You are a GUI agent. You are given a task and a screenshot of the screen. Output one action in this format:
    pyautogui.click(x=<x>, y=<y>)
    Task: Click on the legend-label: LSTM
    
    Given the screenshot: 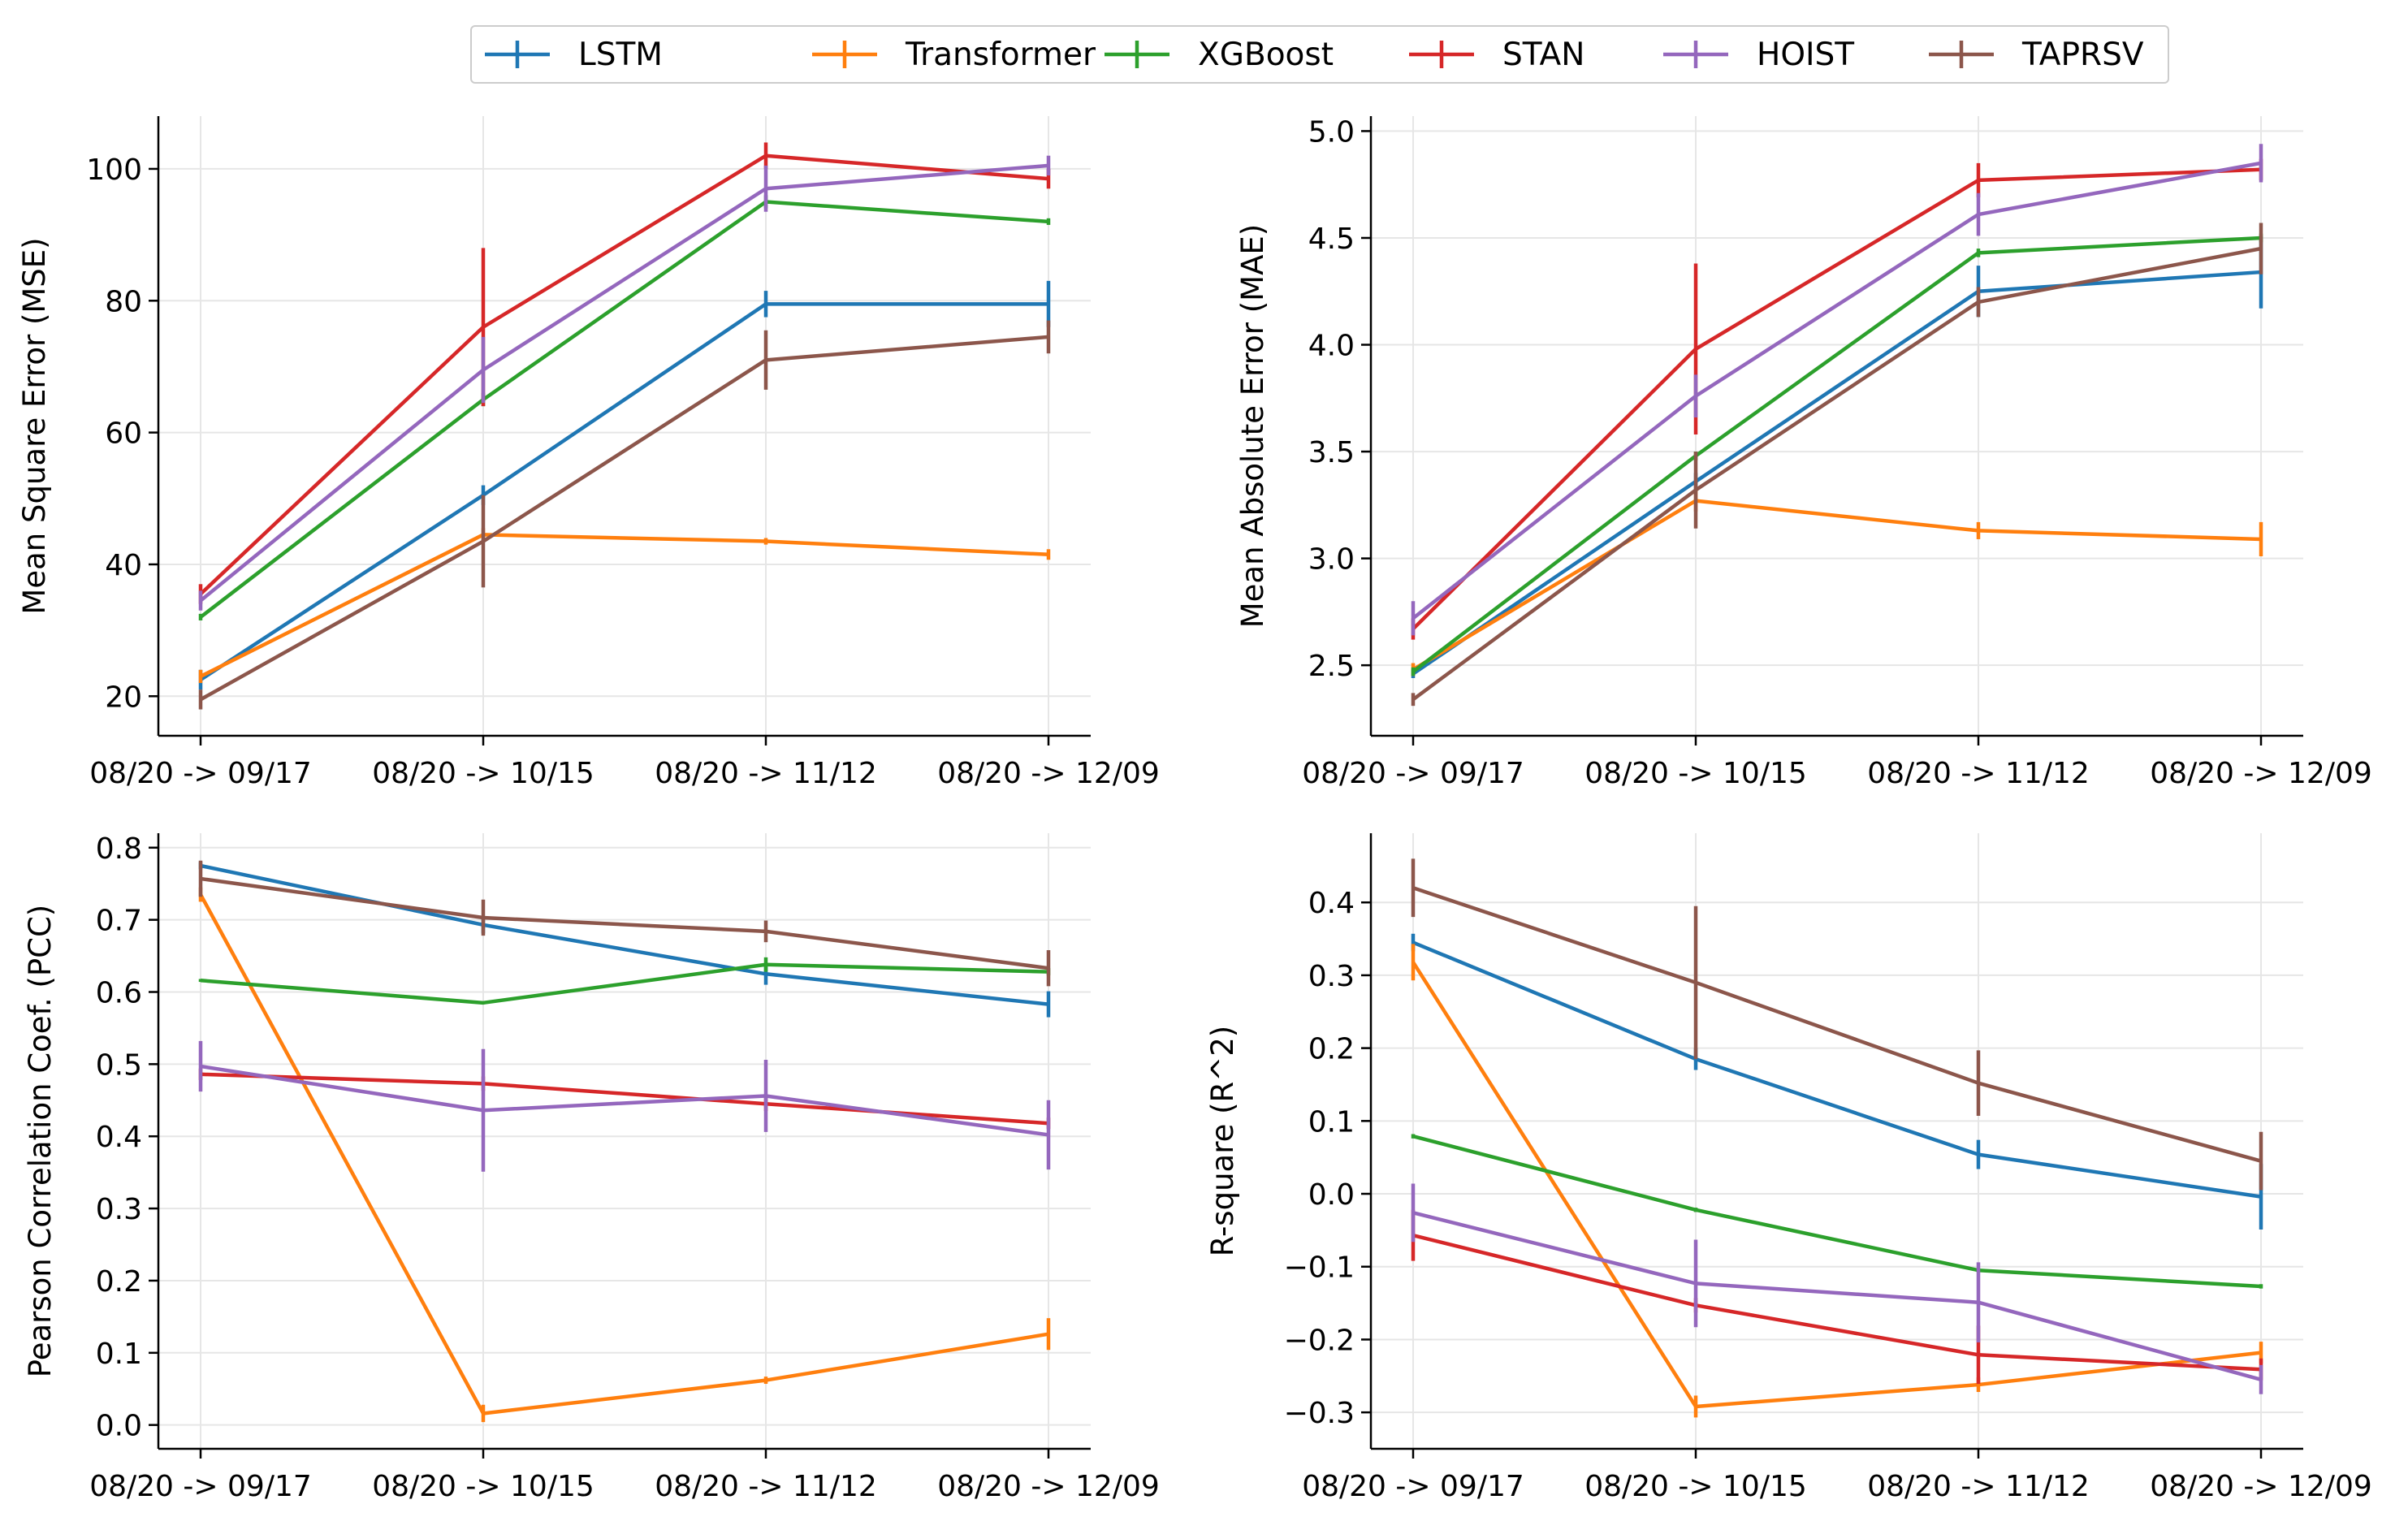 What is the action you would take?
    pyautogui.click(x=620, y=55)
    